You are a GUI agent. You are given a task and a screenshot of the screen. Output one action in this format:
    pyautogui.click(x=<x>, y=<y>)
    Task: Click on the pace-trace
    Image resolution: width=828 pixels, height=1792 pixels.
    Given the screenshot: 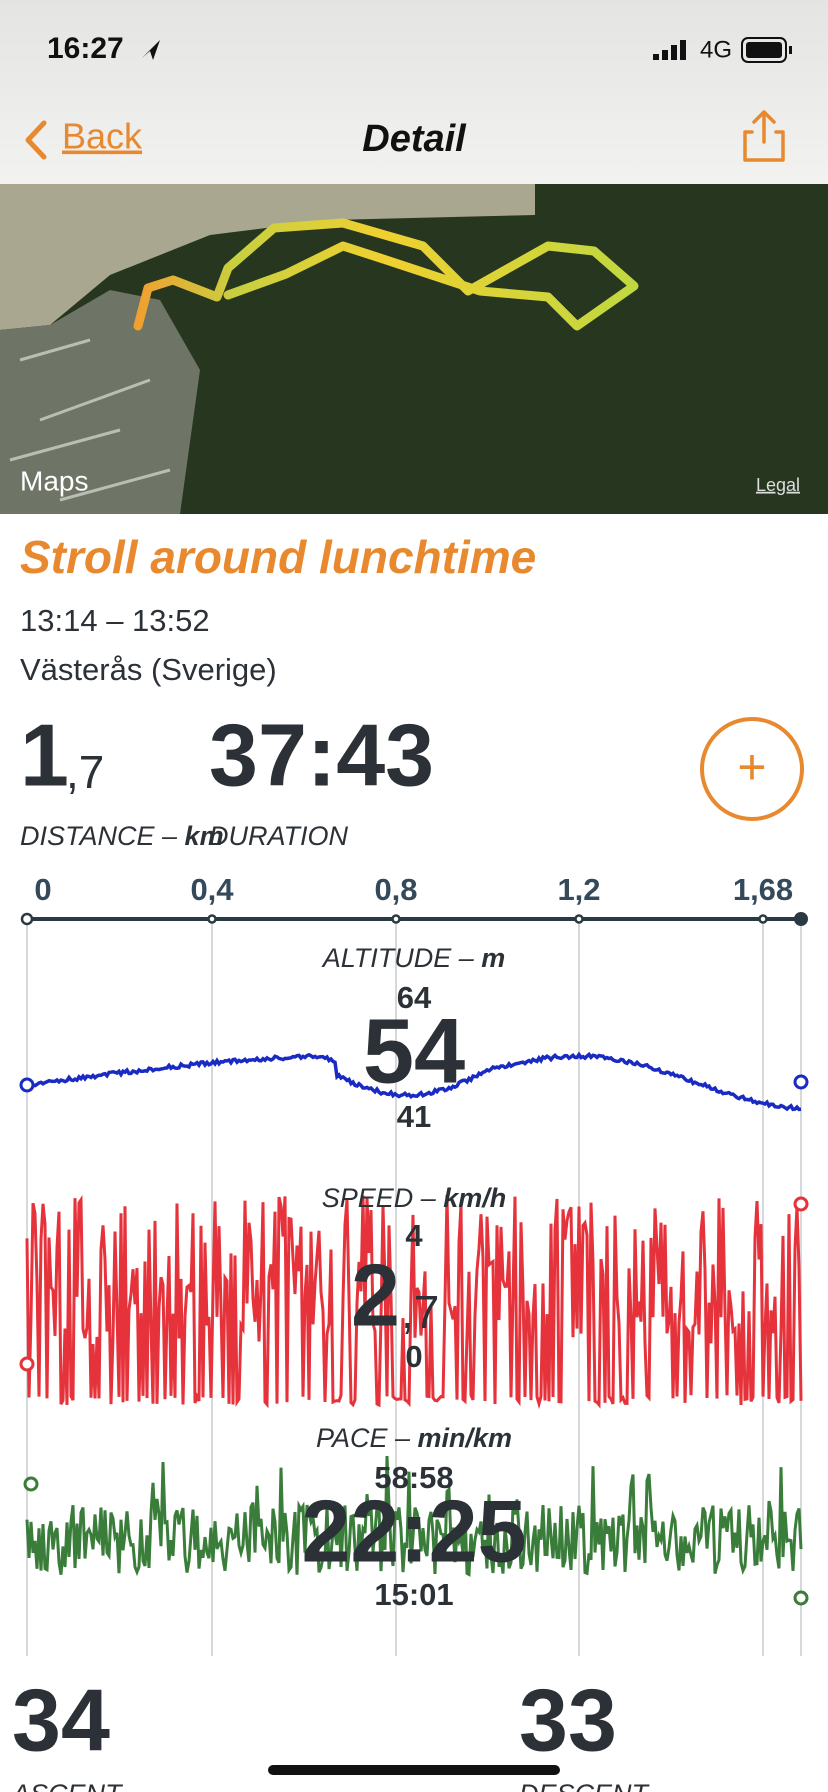 What is the action you would take?
    pyautogui.click(x=414, y=1516)
    